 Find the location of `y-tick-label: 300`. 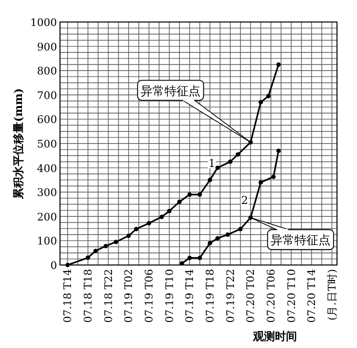

y-tick-label: 300 is located at coordinates (46, 193).